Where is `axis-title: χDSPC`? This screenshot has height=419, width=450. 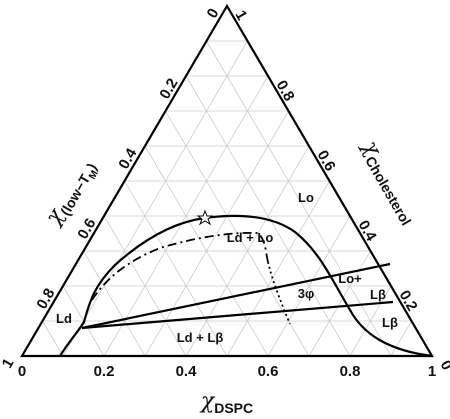
axis-title: χDSPC is located at coordinates (226, 401).